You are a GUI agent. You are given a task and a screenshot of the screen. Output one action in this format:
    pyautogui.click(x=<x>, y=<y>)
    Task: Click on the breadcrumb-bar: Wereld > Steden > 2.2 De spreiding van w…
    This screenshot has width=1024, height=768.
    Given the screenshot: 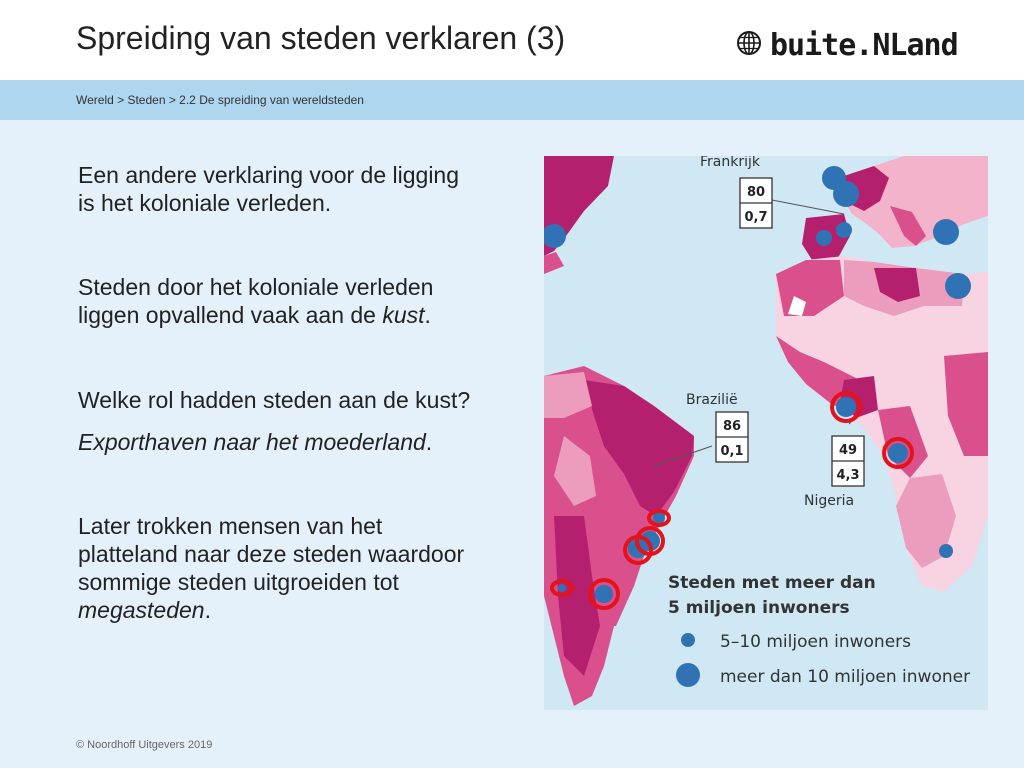 What is the action you would take?
    pyautogui.click(x=512, y=100)
    